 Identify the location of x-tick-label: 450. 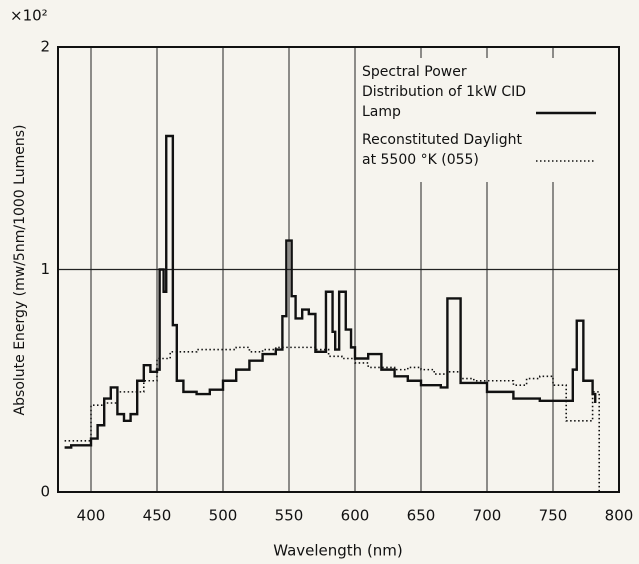
(157, 516).